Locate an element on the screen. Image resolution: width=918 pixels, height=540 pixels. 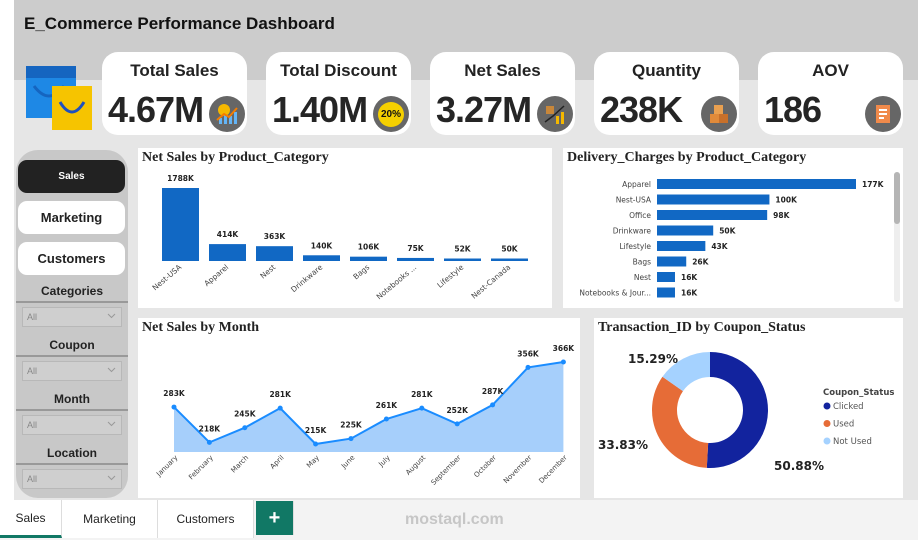
x-tick-label: July is located at coordinates (384, 461).